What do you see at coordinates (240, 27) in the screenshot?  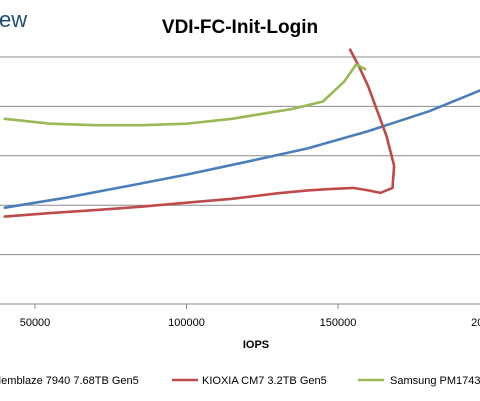 I see `chart-title: VDI-FC-Init-Login` at bounding box center [240, 27].